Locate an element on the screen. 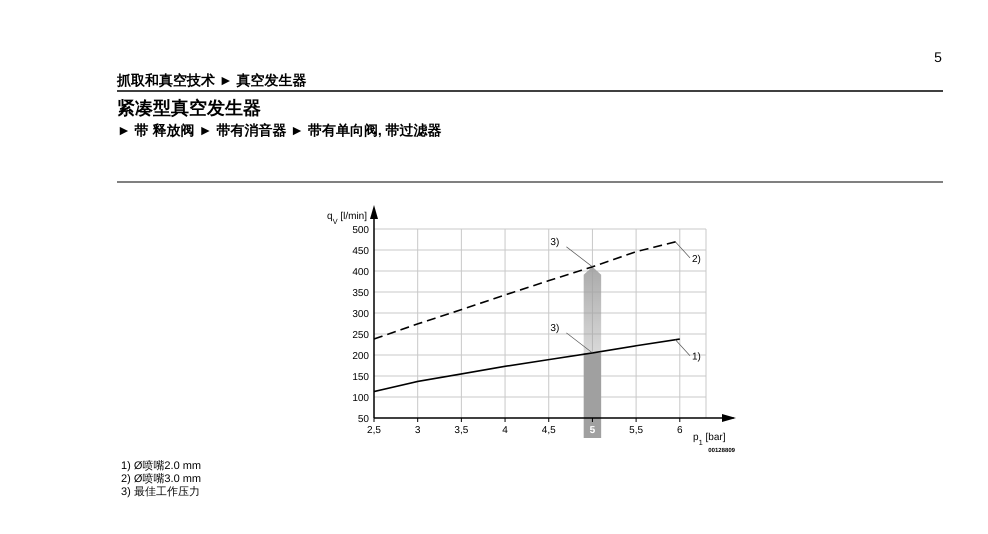 The width and height of the screenshot is (988, 534). y-tick-label: 350 is located at coordinates (361, 293).